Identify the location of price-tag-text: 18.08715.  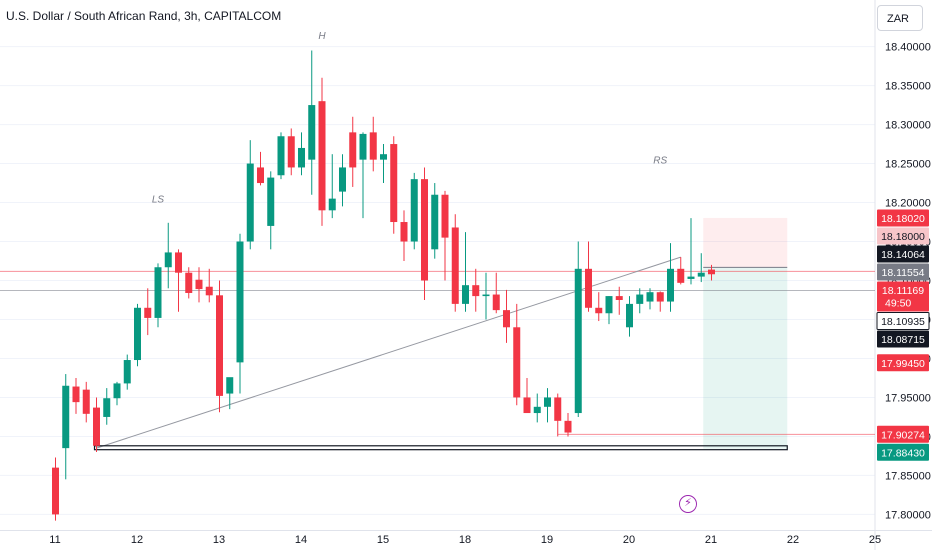
(903, 340).